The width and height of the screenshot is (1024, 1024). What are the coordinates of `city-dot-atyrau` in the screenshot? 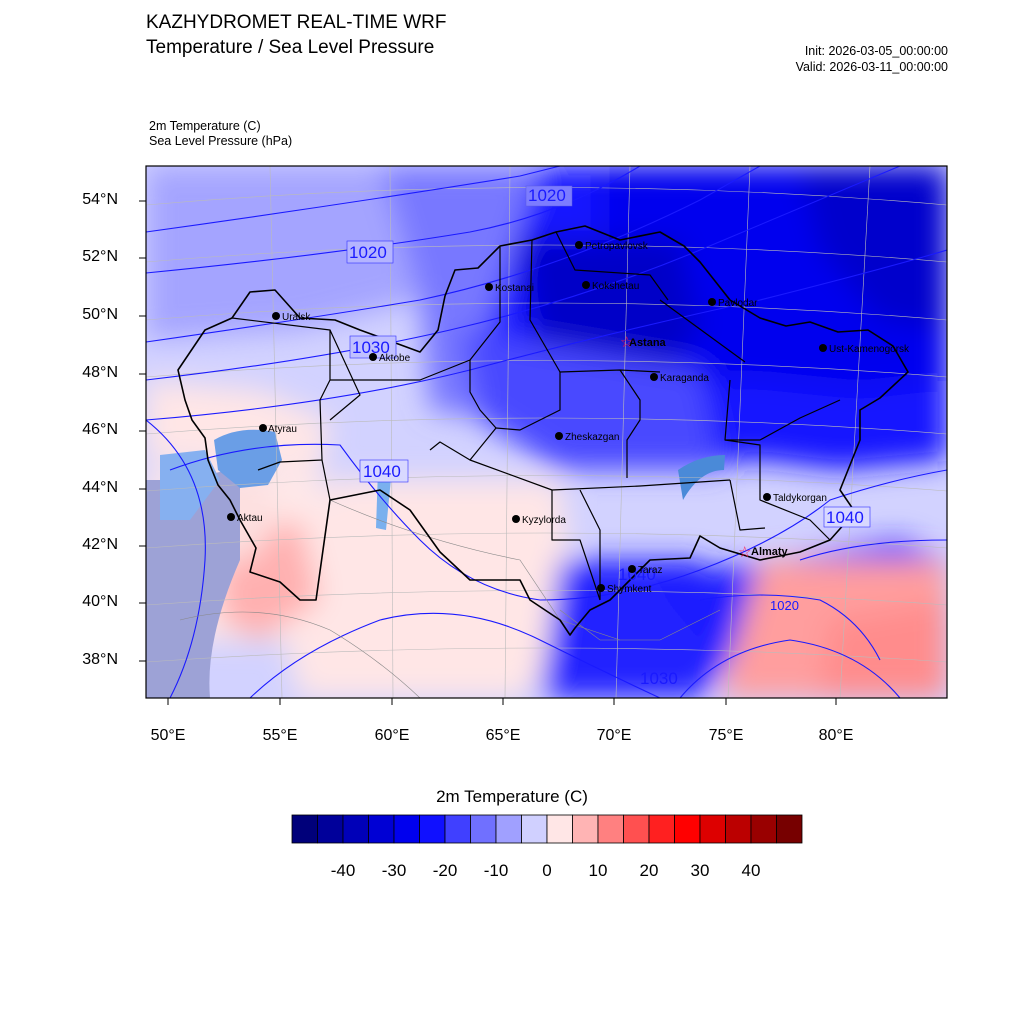 It's located at (263, 428).